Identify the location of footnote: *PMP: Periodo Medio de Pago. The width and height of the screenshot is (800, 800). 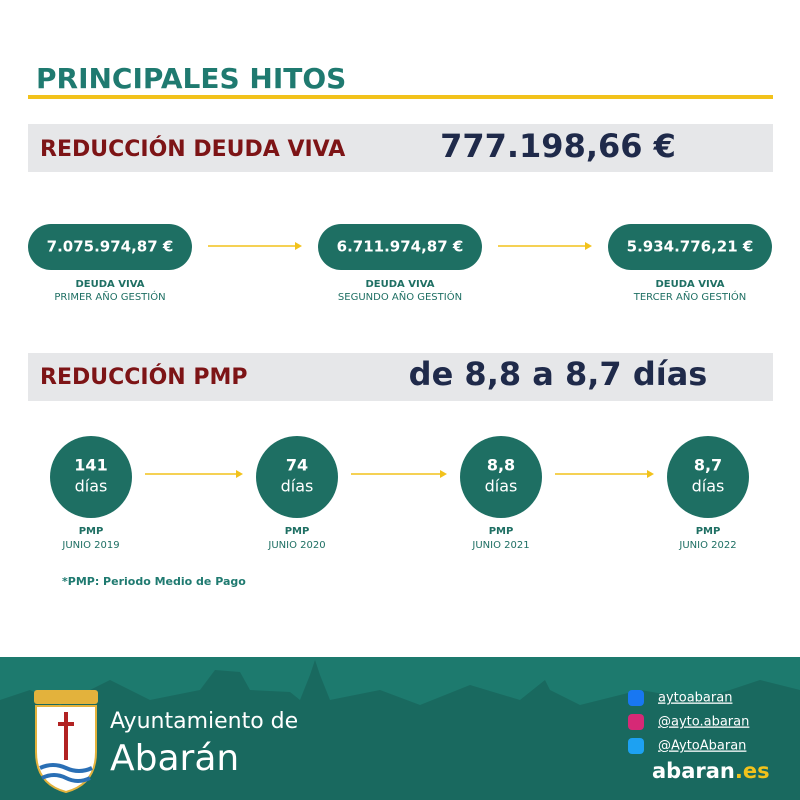
(154, 581).